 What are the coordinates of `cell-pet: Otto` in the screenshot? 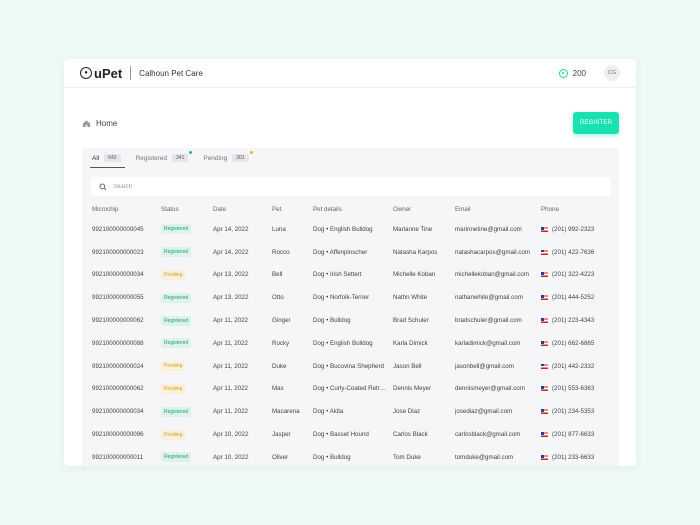 It's located at (278, 298).